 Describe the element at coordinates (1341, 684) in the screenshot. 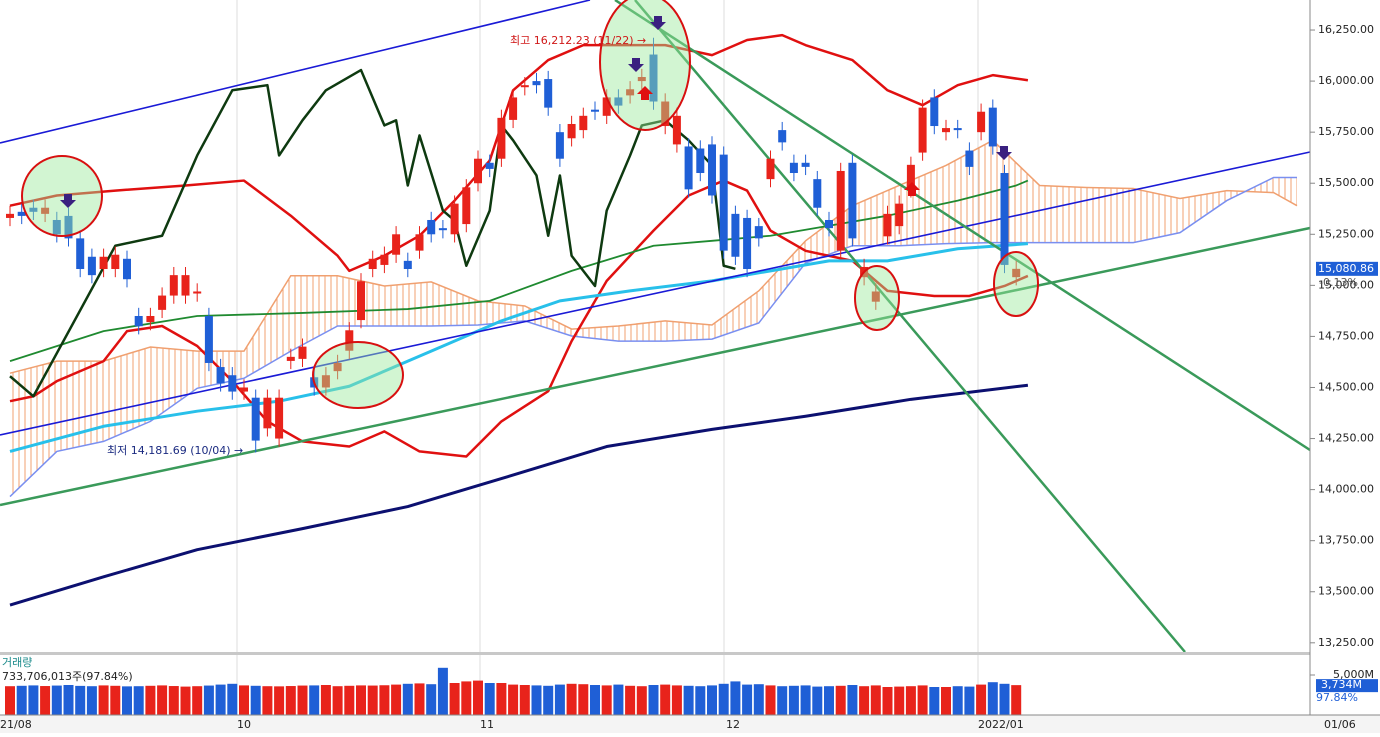

I see `volume-last-label: 3,734M` at that location.